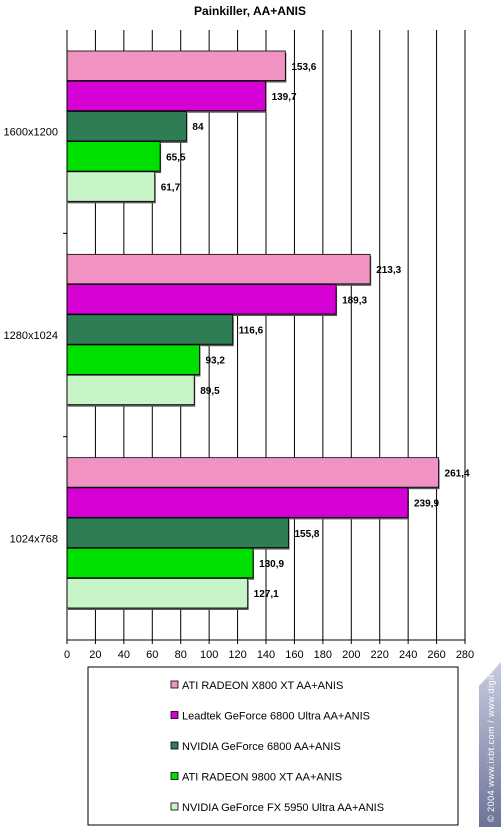 This screenshot has height=832, width=501. What do you see at coordinates (306, 534) in the screenshot?
I see `bar-value-label: 155,8` at bounding box center [306, 534].